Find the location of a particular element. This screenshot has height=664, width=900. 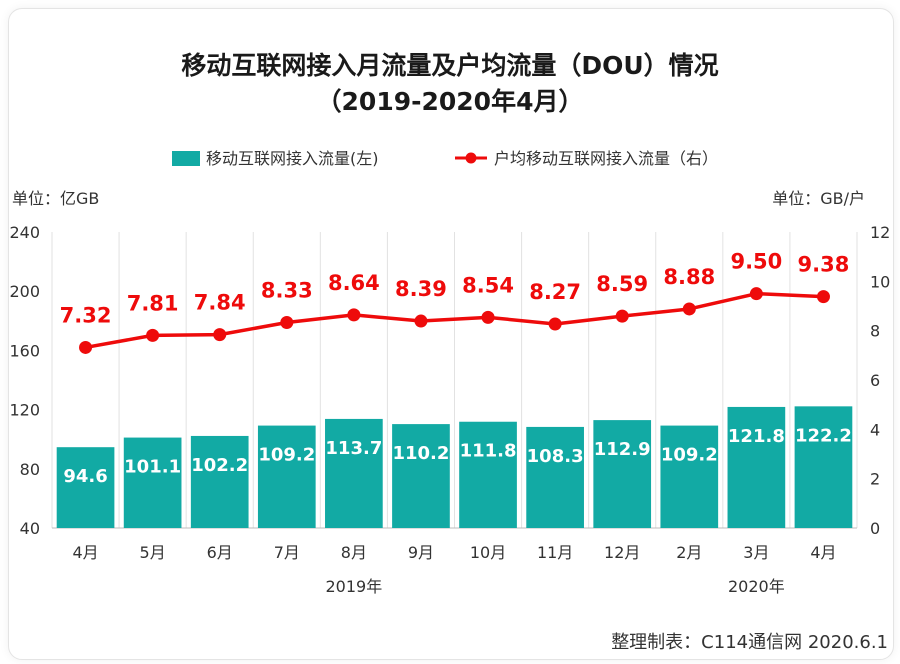

bar-value-label: 108.3 is located at coordinates (555, 456).